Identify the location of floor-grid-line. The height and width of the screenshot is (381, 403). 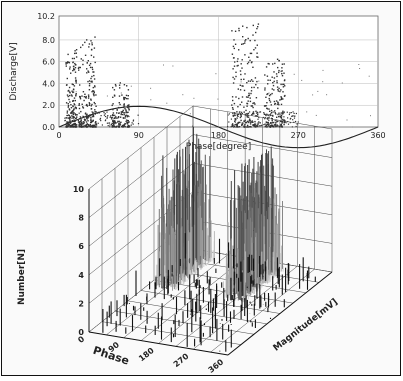
(184, 323).